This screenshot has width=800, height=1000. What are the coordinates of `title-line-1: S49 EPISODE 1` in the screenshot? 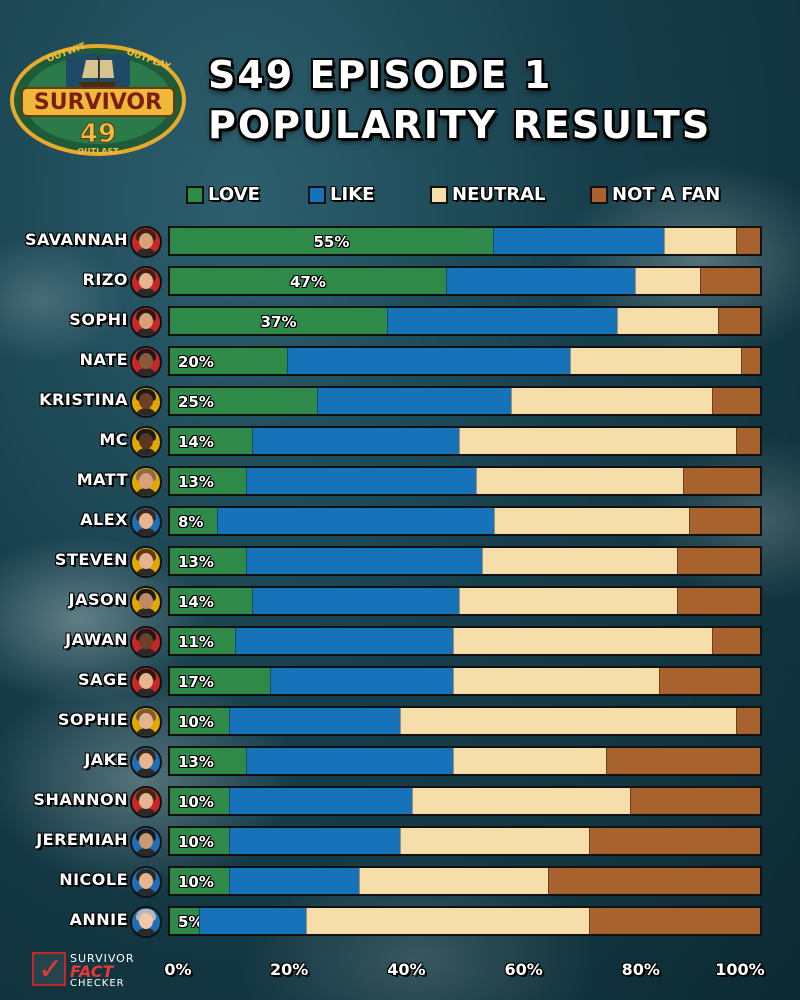 It's located at (380, 75).